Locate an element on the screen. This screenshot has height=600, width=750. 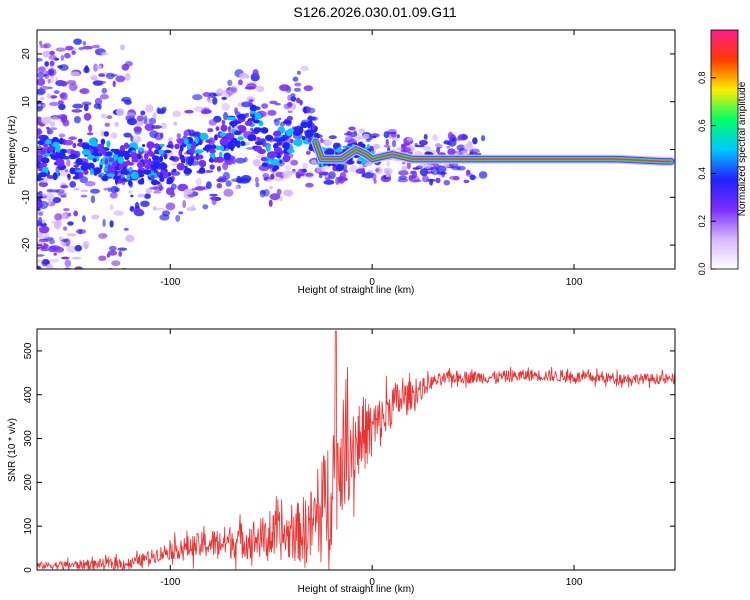
snr-ytick-label: 0 is located at coordinates (28, 570).